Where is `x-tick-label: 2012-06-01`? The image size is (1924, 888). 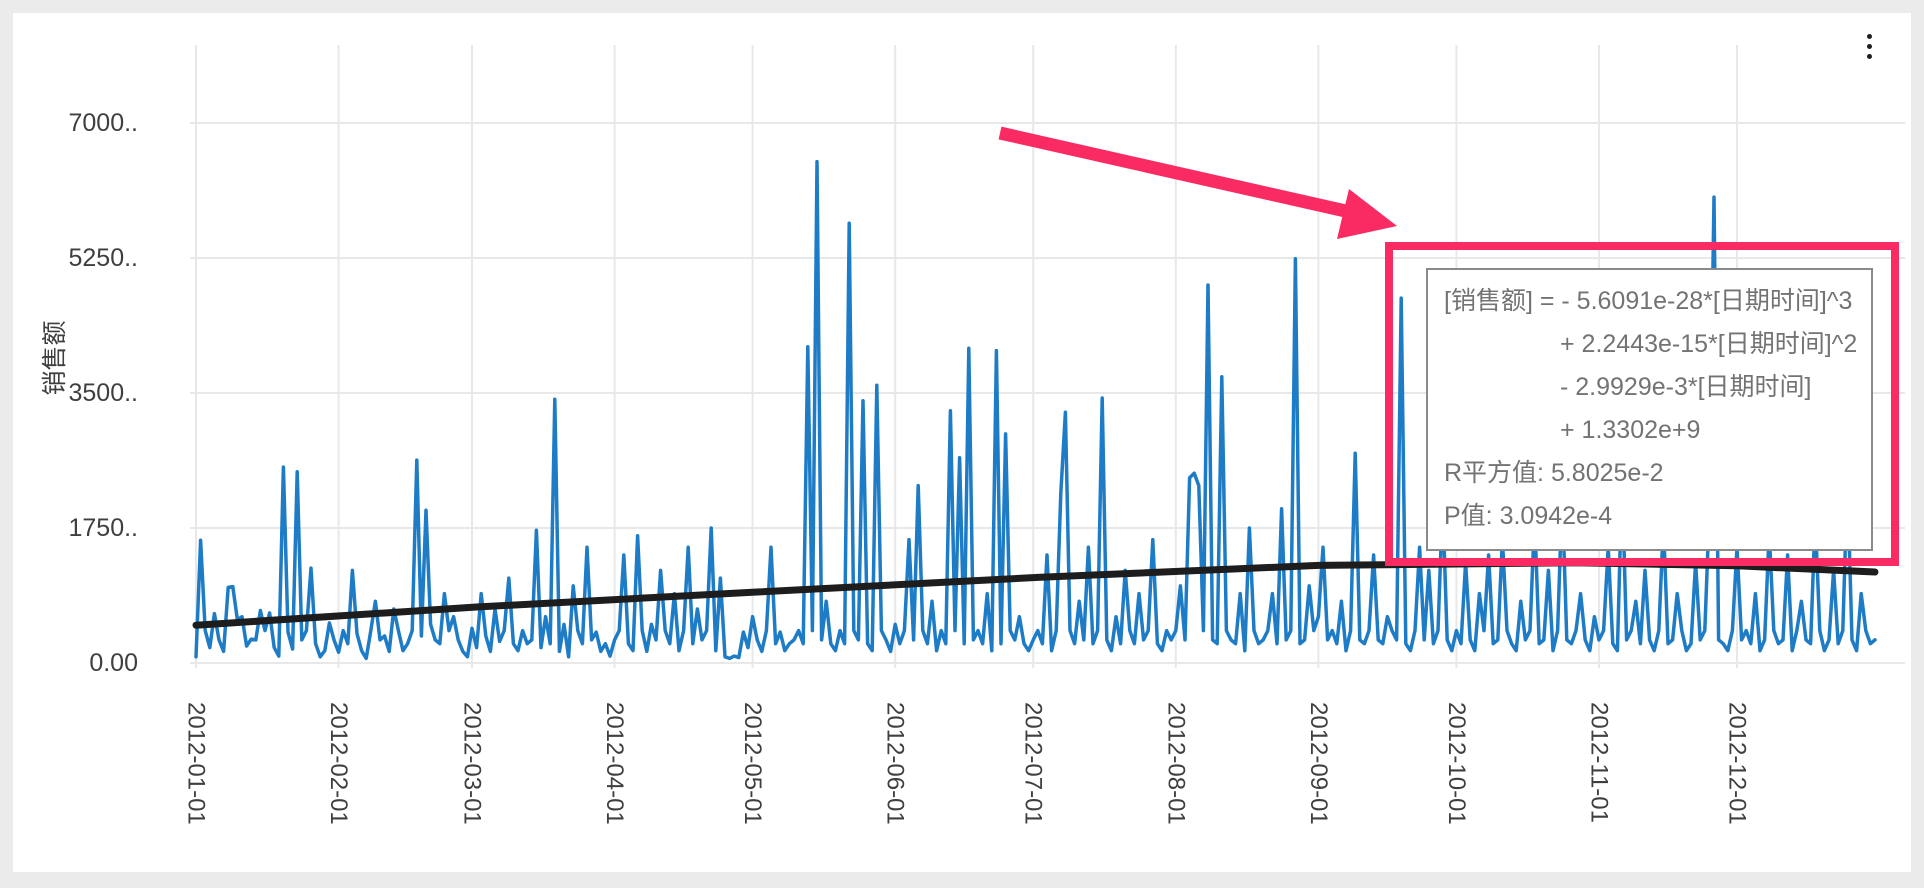
x-tick-label: 2012-06-01 is located at coordinates (895, 763).